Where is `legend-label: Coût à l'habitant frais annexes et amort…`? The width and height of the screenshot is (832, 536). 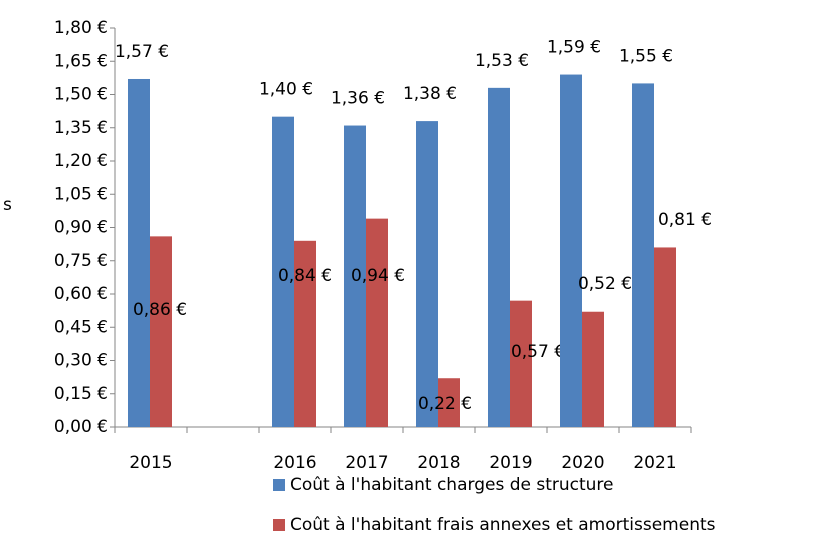
legend-label: Coût à l'habitant frais annexes et amort… is located at coordinates (503, 525).